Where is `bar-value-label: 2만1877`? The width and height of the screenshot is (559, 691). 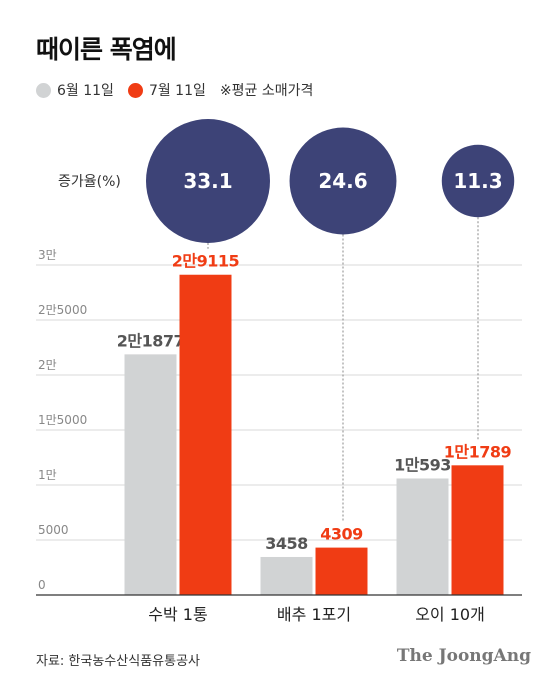
bar-value-label: 2만1877 is located at coordinates (150, 340).